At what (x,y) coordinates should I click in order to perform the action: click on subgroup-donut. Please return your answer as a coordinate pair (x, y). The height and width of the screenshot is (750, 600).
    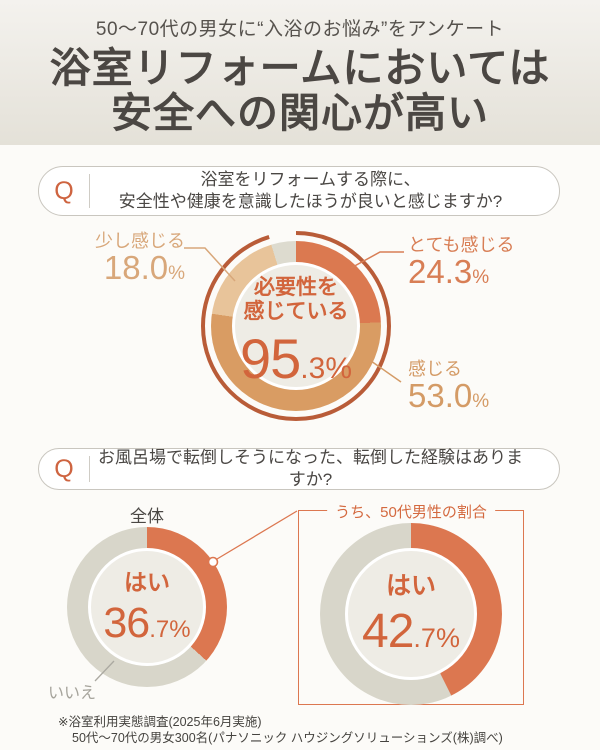
    Looking at the image, I should click on (411, 614).